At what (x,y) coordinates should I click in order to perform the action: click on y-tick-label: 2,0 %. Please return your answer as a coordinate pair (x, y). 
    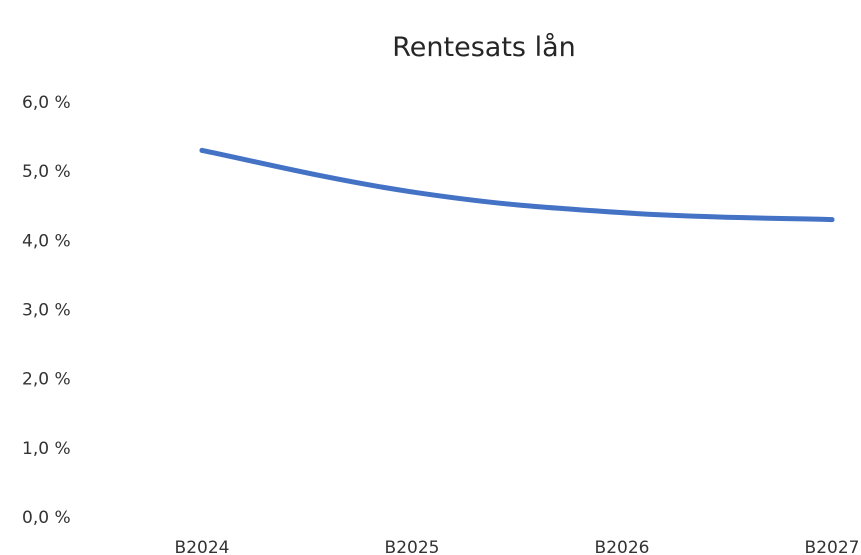
    Looking at the image, I should click on (46, 380).